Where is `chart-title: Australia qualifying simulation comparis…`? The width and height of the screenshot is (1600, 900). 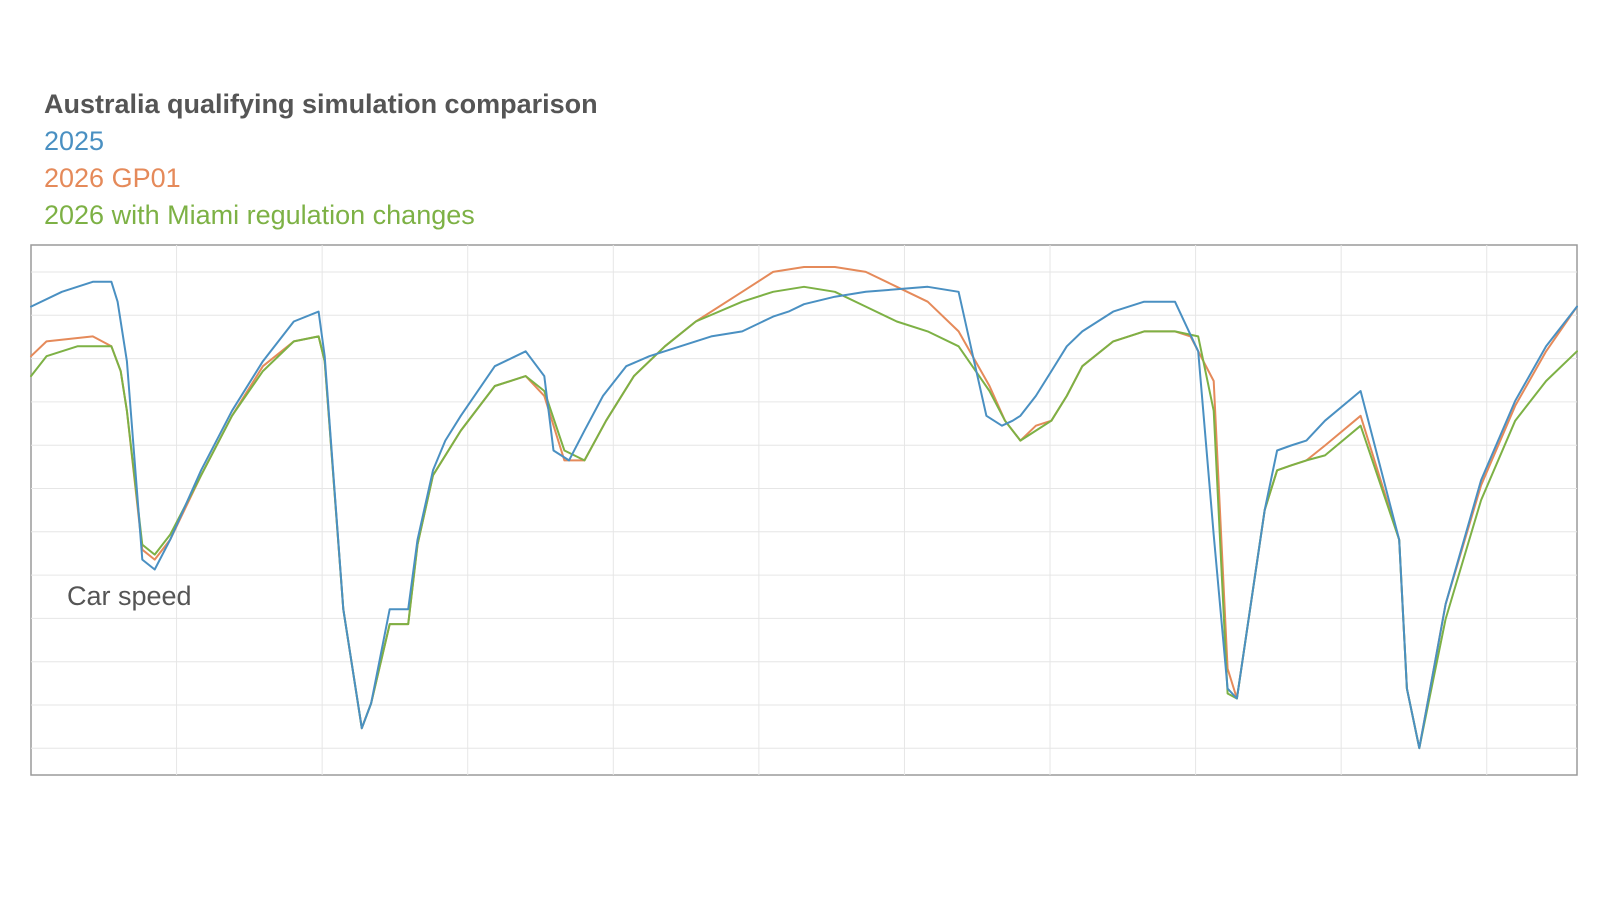
chart-title: Australia qualifying simulation comparis… is located at coordinates (321, 104).